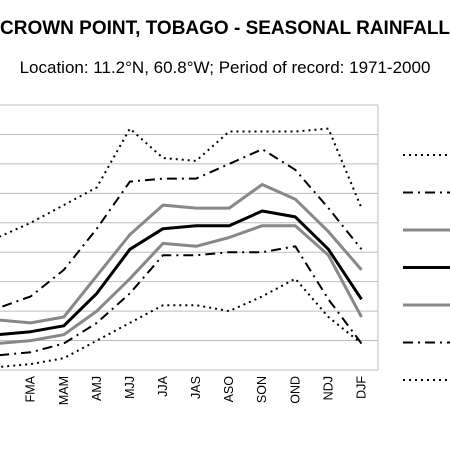  What do you see at coordinates (426, 267) in the screenshot?
I see `legend` at bounding box center [426, 267].